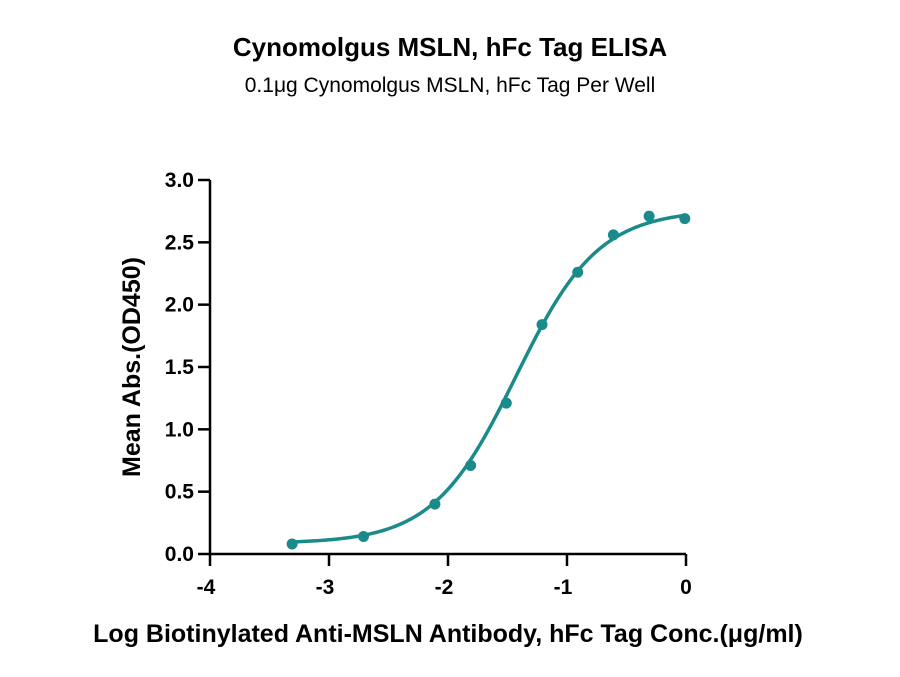 The height and width of the screenshot is (677, 900). I want to click on y-ticks: 0.0 0.5 1.0 1.5 2.0 2.5 3.0, so click(187, 367).